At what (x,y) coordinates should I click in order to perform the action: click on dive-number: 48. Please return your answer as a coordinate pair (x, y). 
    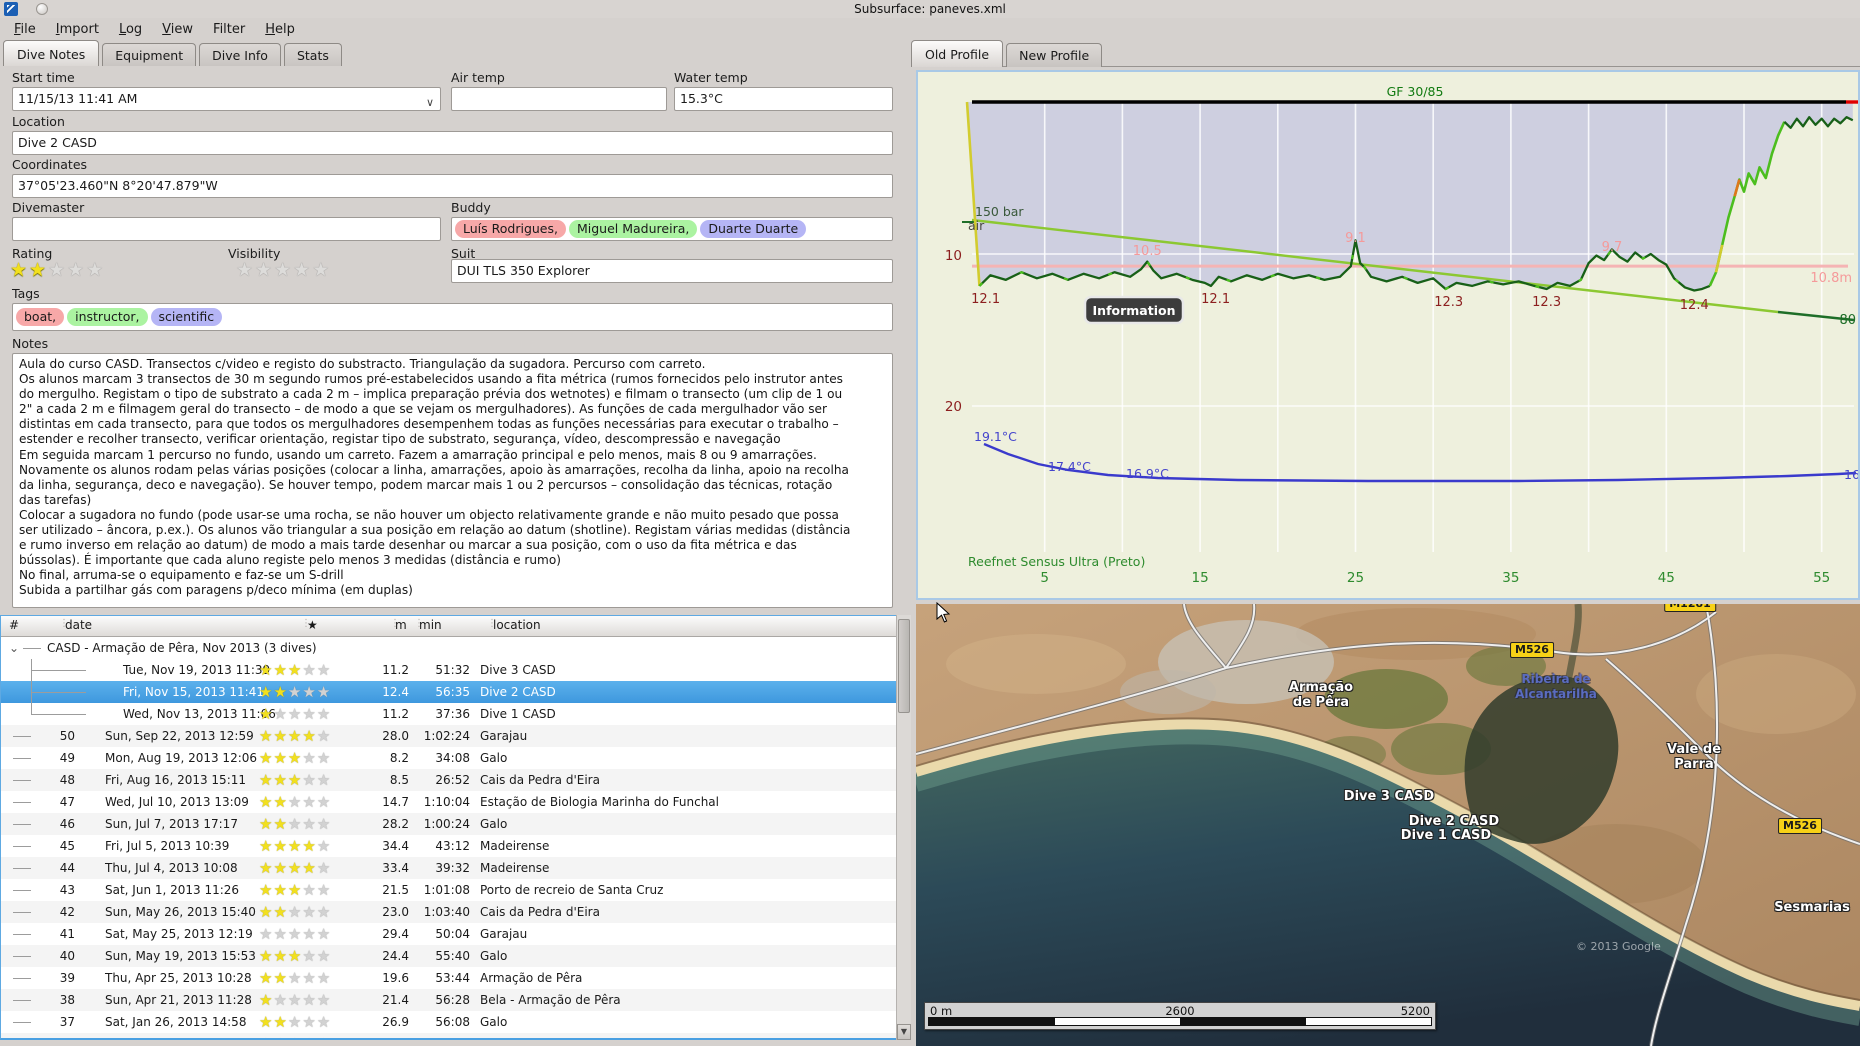
    Looking at the image, I should click on (67, 780).